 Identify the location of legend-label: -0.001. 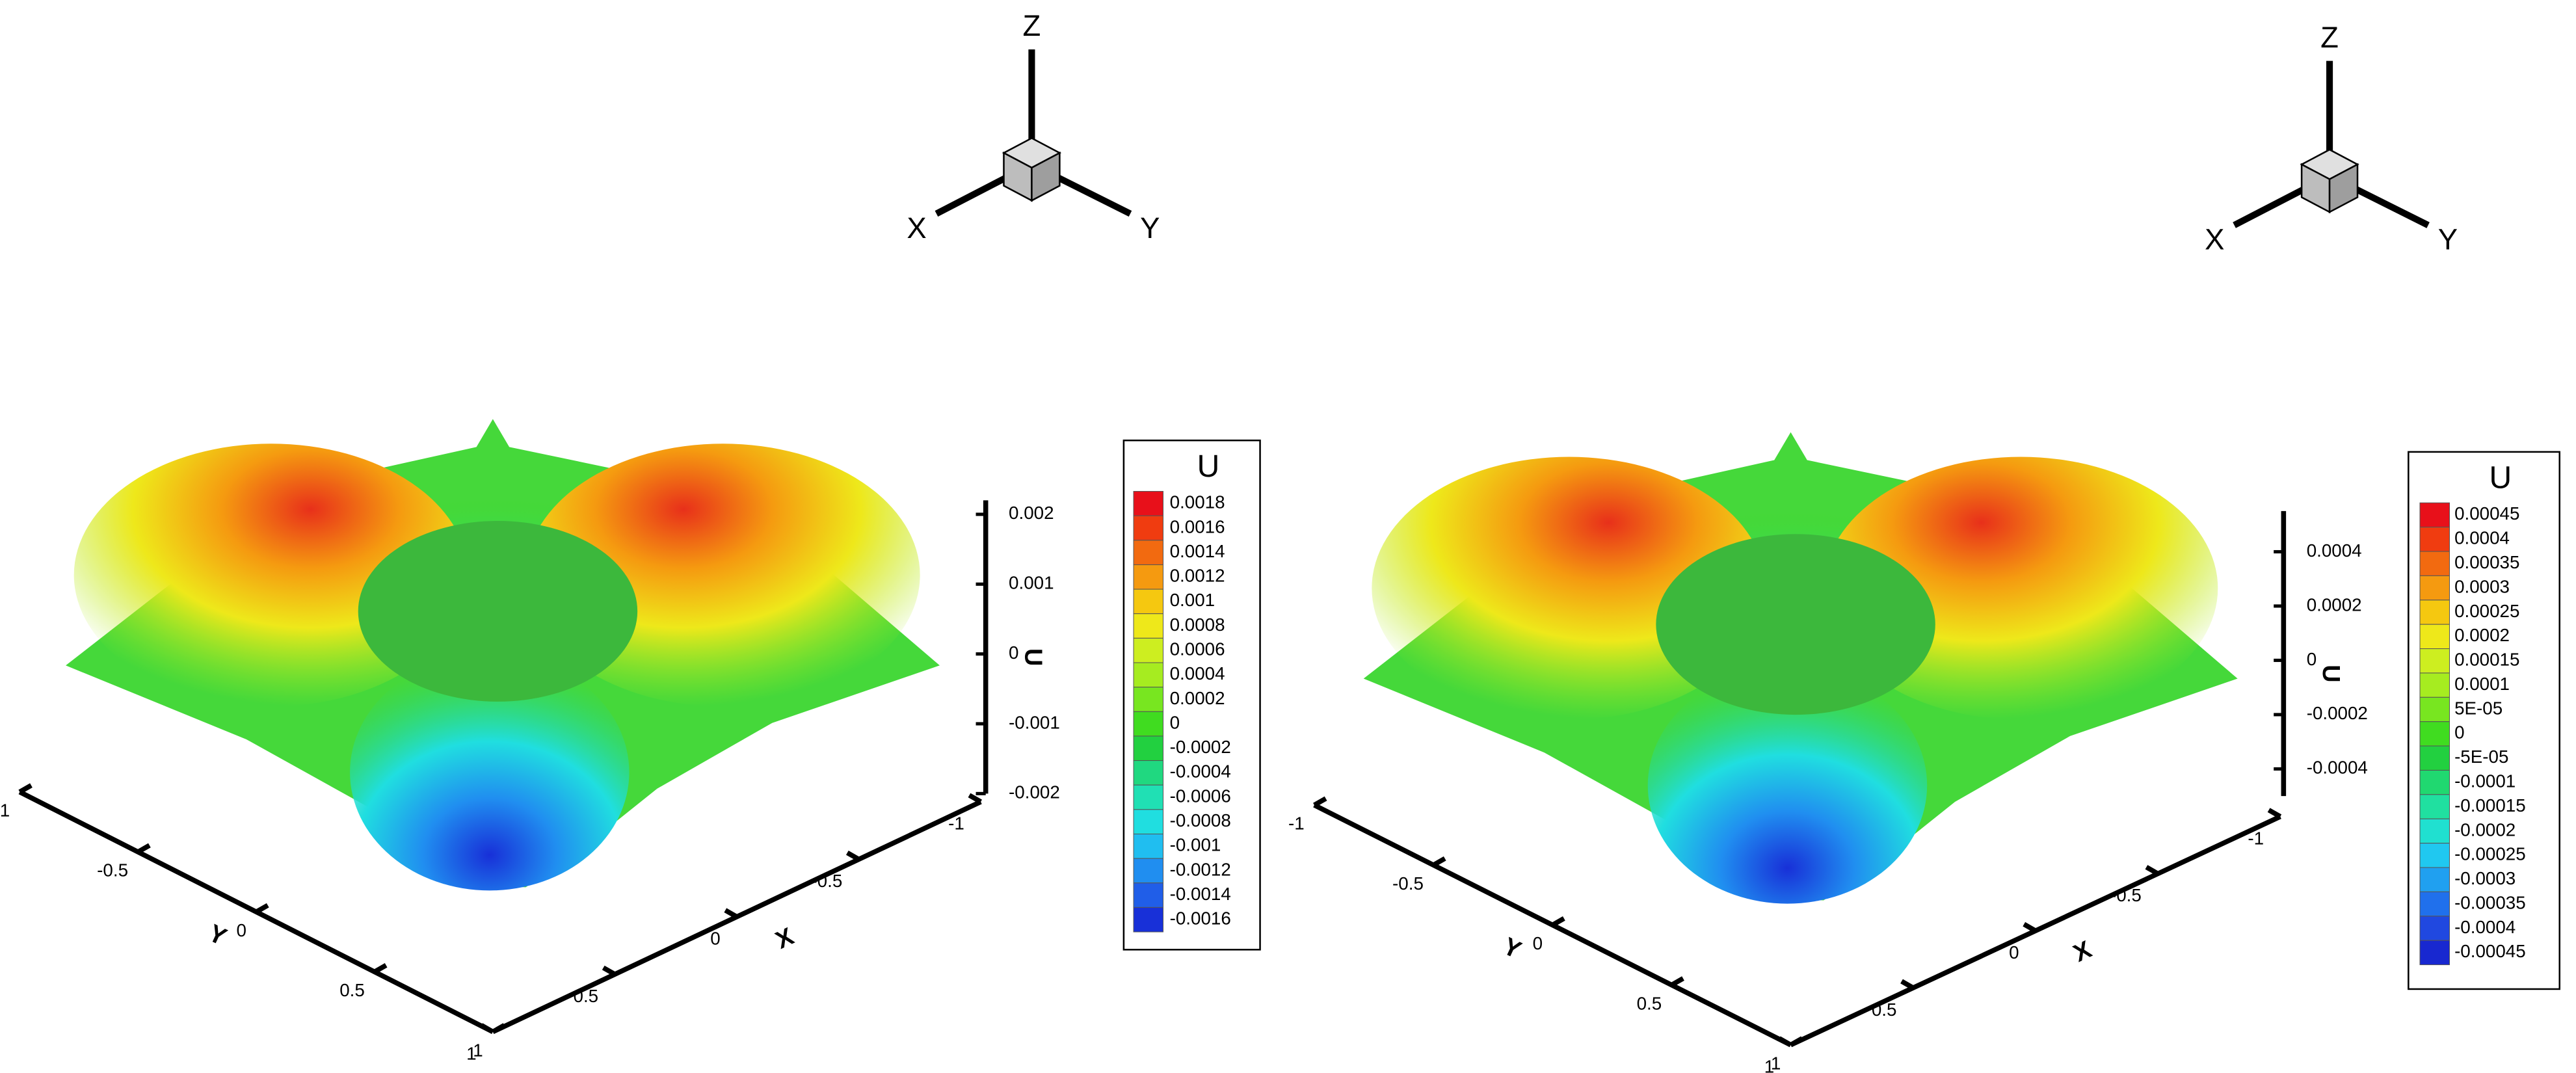
(1195, 845).